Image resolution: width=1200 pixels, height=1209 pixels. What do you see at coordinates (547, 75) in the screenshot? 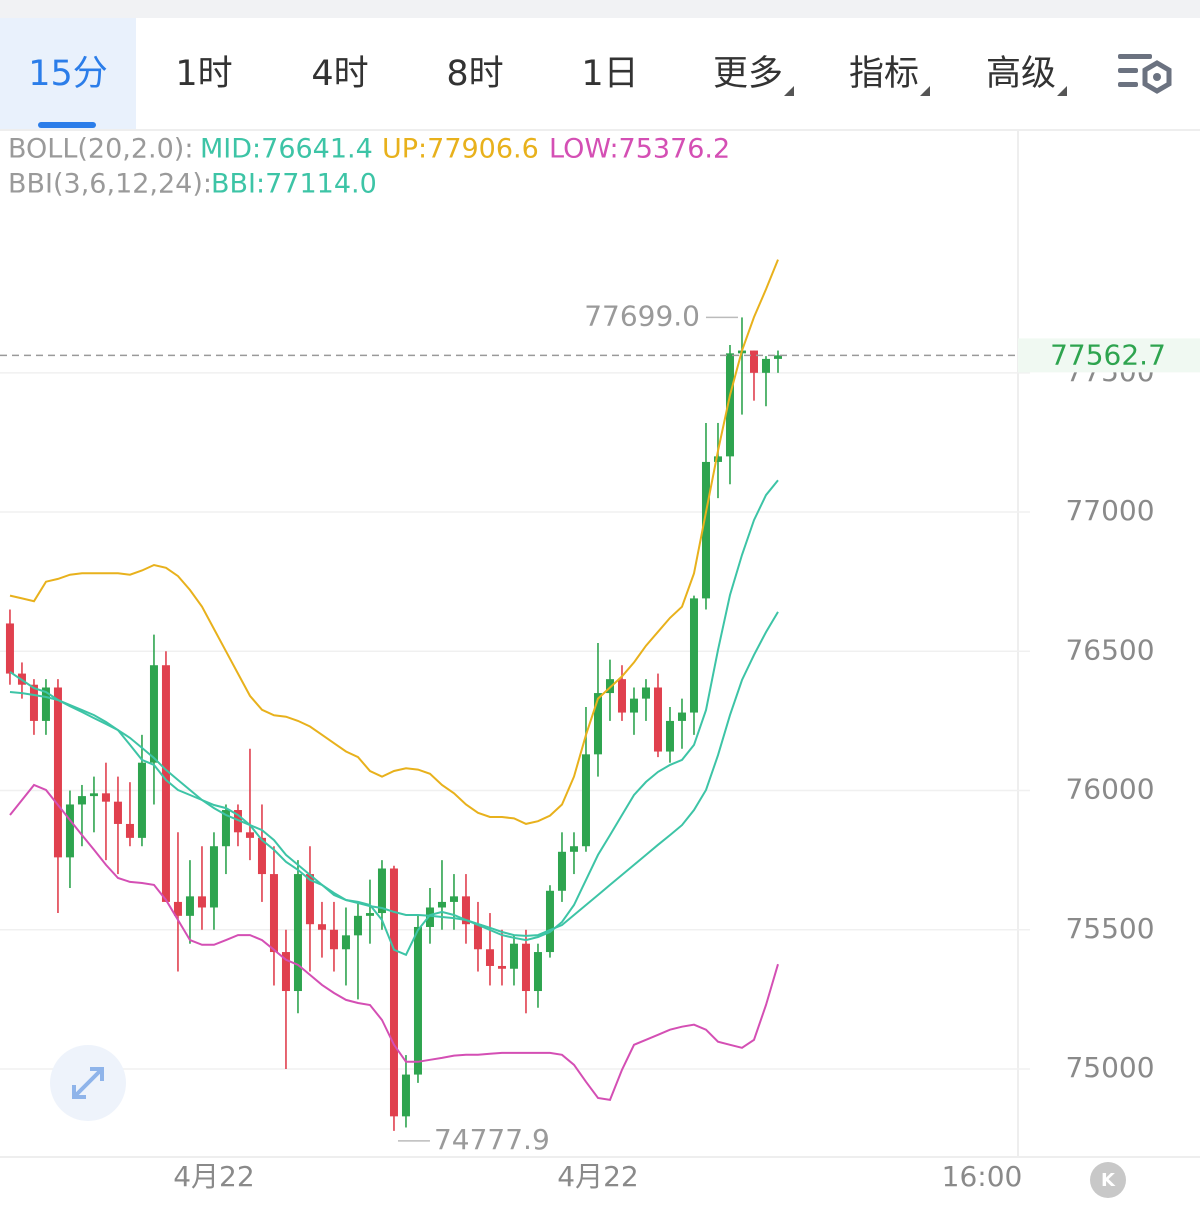
I see `tab-bar: 15分 1时 4时 8时 1日 更多 指标 高级` at bounding box center [547, 75].